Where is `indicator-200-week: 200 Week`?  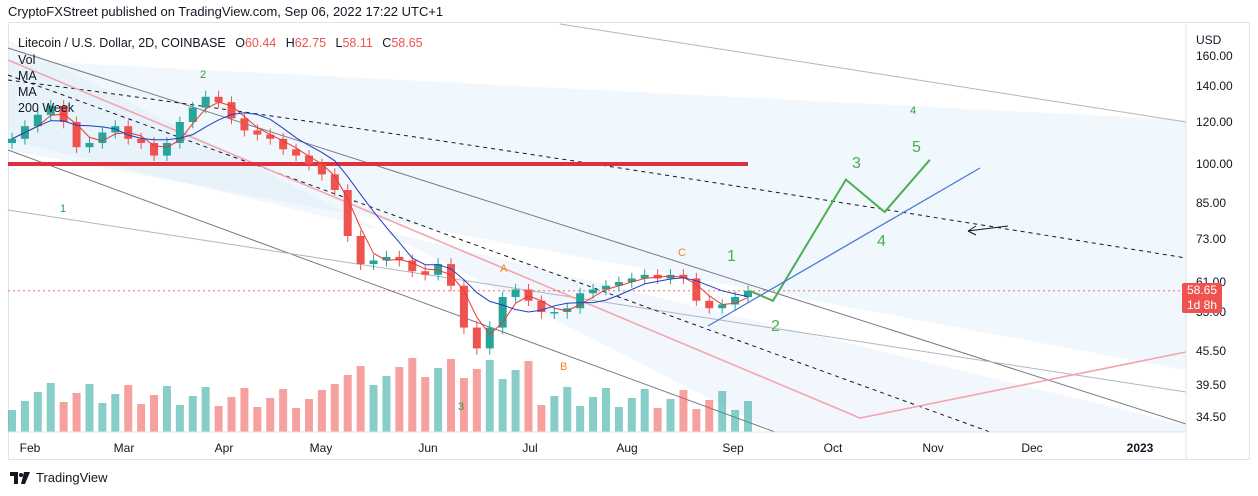 indicator-200-week: 200 Week is located at coordinates (46, 108).